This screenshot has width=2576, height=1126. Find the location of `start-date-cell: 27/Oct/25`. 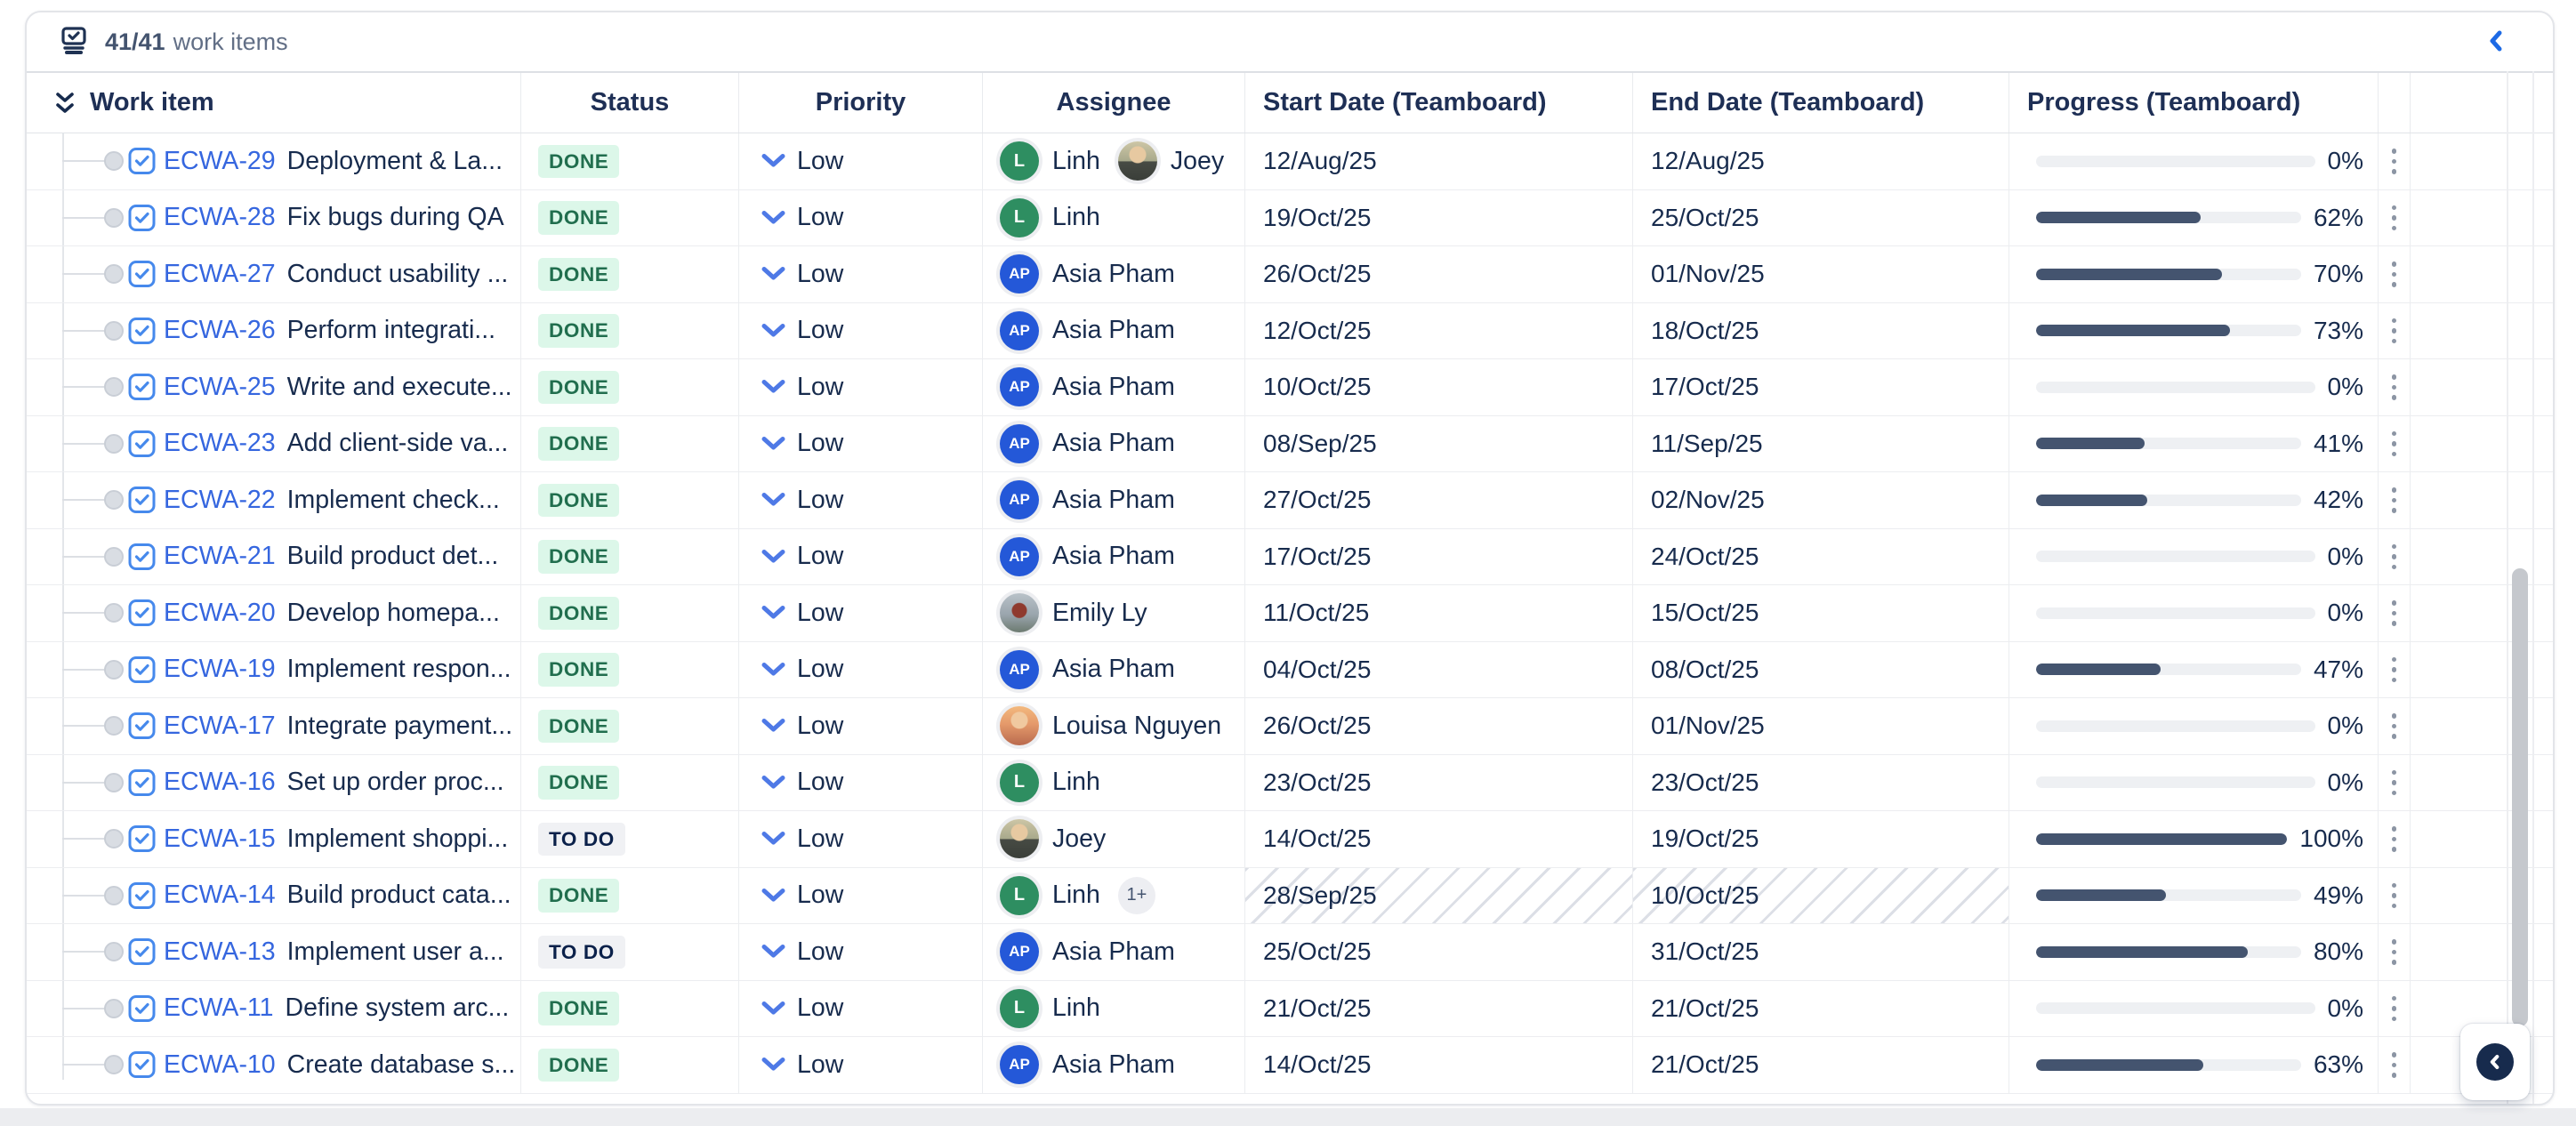

start-date-cell: 27/Oct/25 is located at coordinates (1439, 500).